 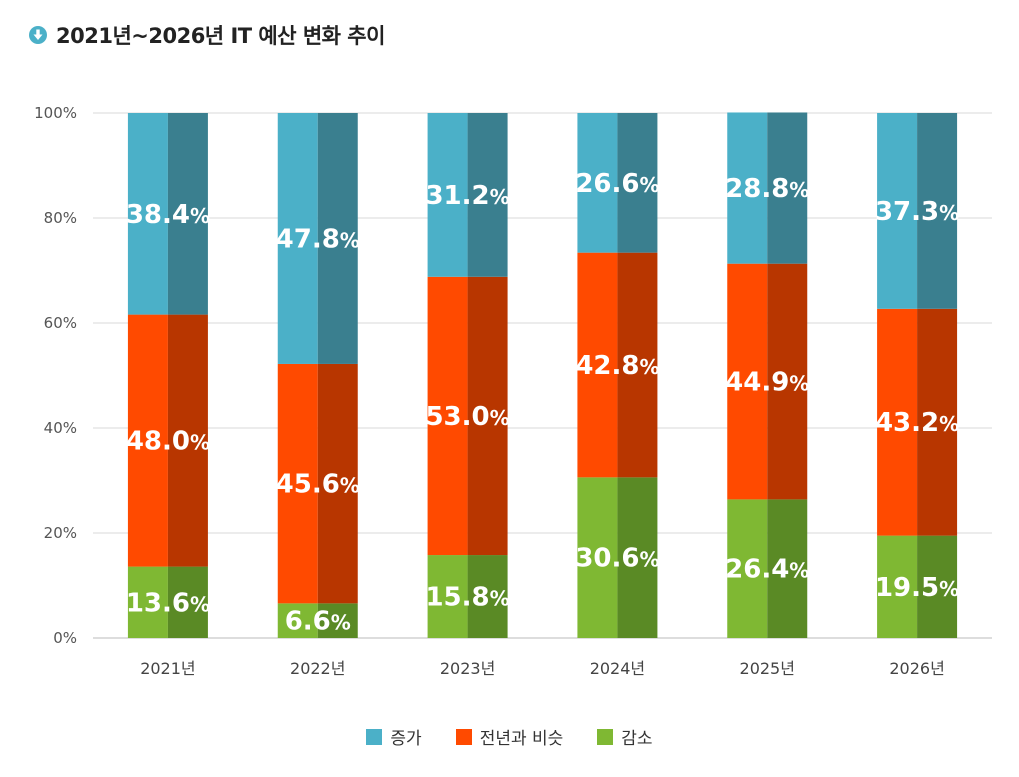 What do you see at coordinates (521, 739) in the screenshot?
I see `legend-label: 전년과 비슷` at bounding box center [521, 739].